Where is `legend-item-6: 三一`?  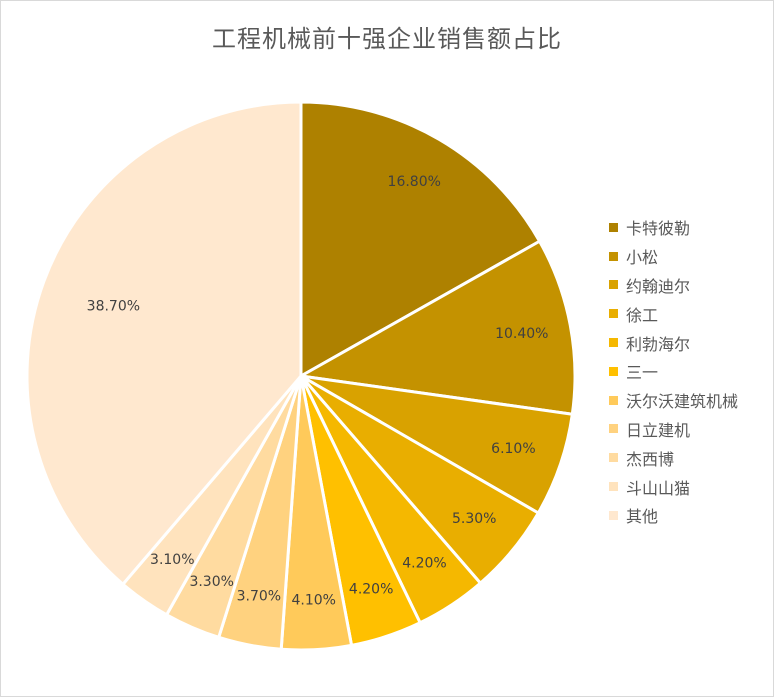 legend-item-6: 三一 is located at coordinates (673, 371).